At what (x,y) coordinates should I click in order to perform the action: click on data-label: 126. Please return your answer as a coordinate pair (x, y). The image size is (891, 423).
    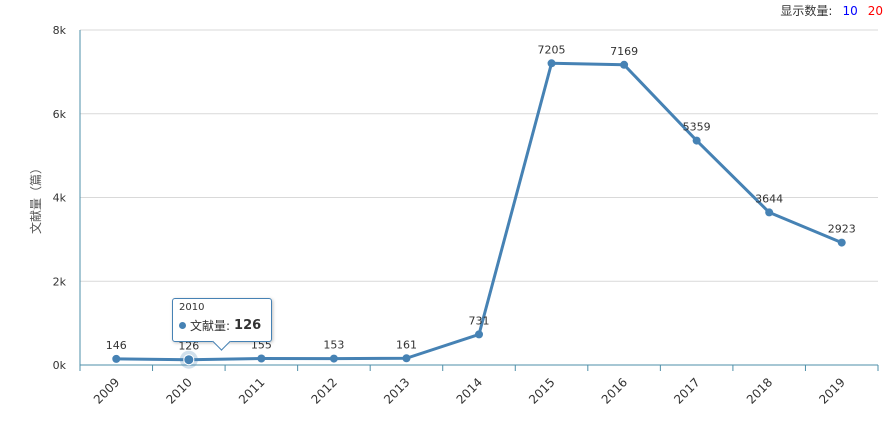
    Looking at the image, I should click on (188, 346).